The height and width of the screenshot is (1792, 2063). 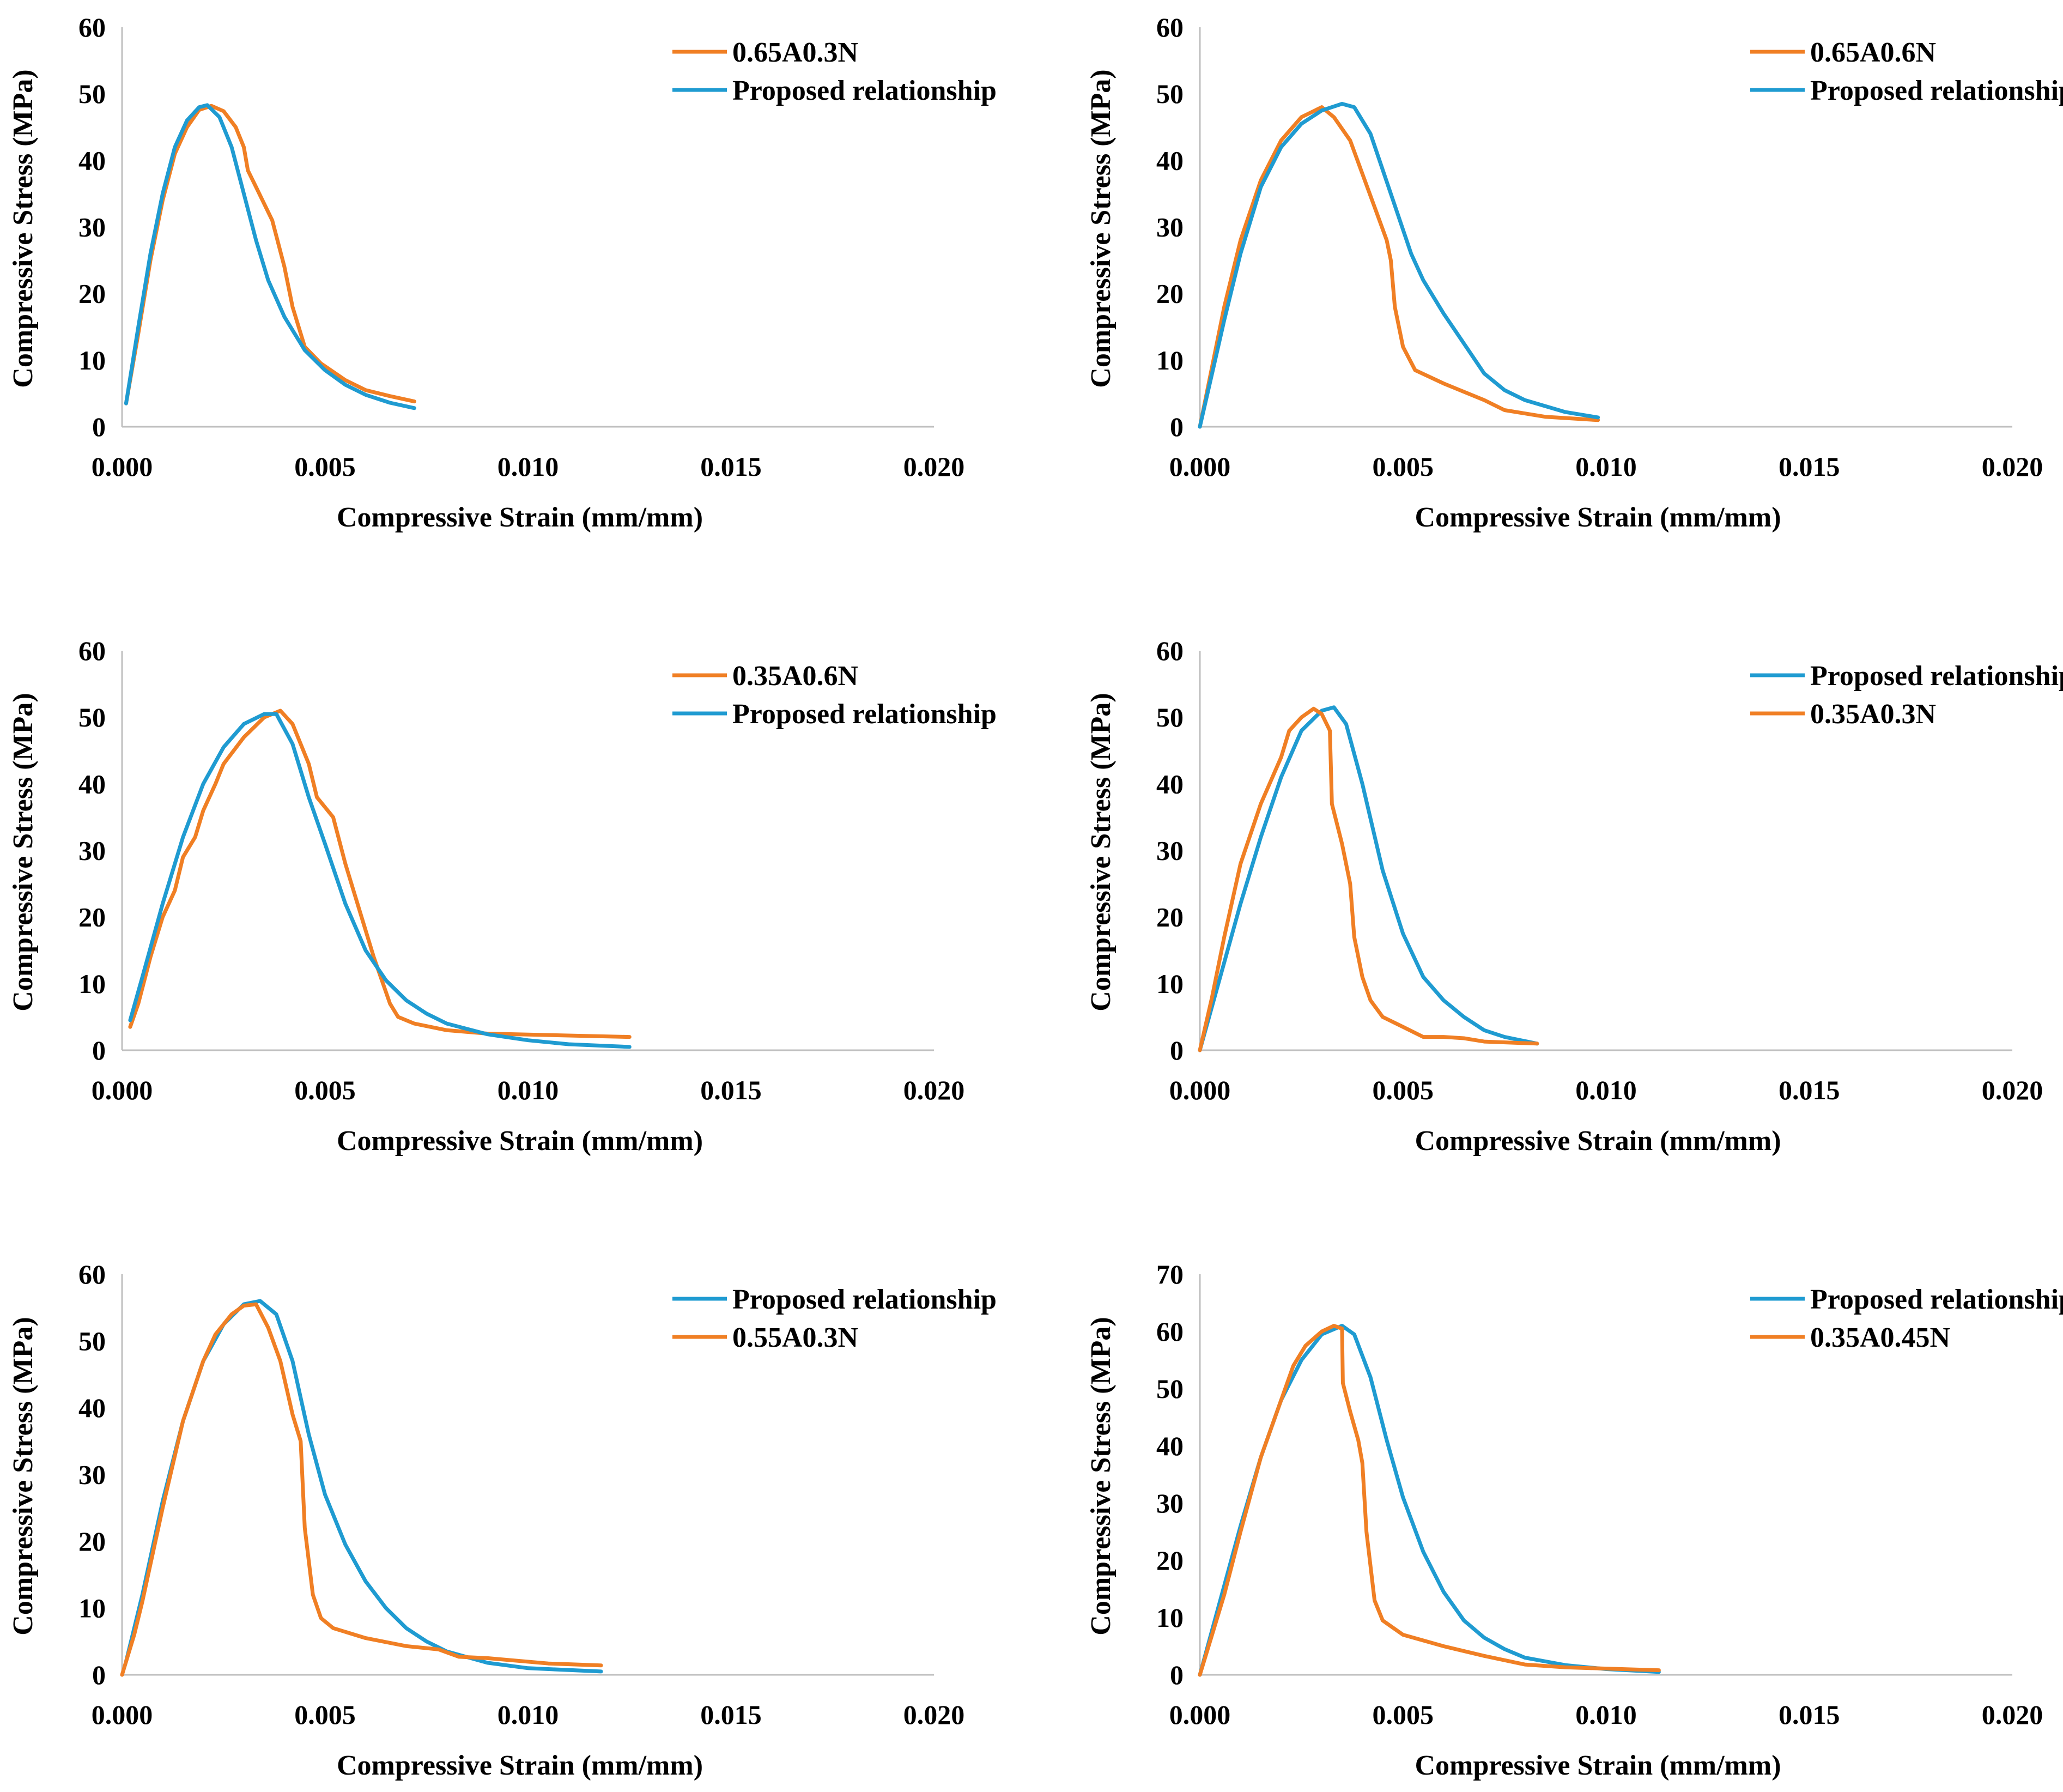 I want to click on legend-label: 0.65A0.6N, so click(x=1873, y=52).